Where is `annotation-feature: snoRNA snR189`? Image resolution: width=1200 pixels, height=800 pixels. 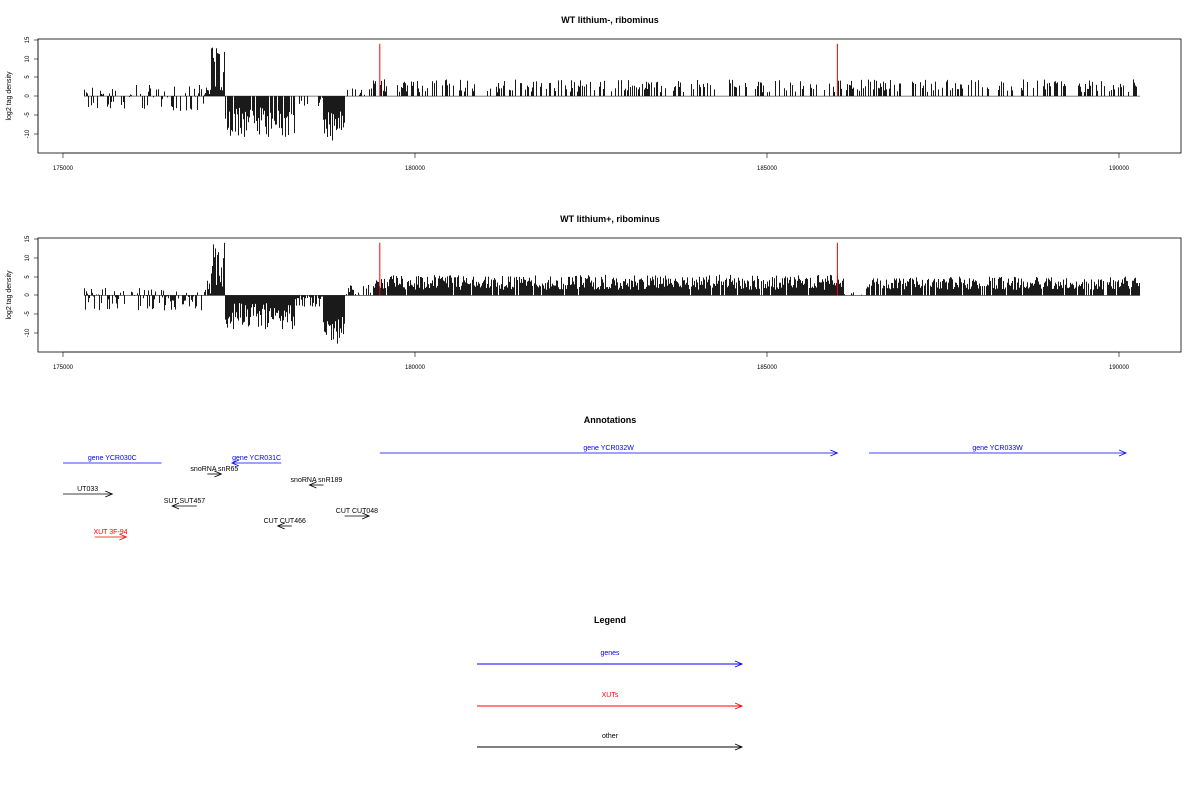
annotation-feature: snoRNA snR189 is located at coordinates (317, 483).